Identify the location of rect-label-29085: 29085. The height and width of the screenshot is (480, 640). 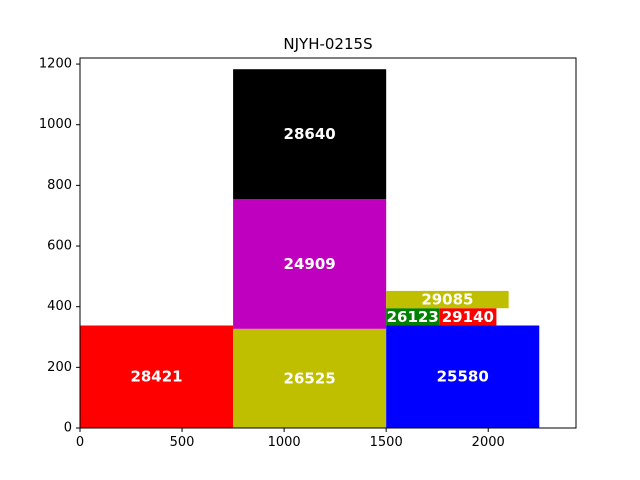
(447, 300).